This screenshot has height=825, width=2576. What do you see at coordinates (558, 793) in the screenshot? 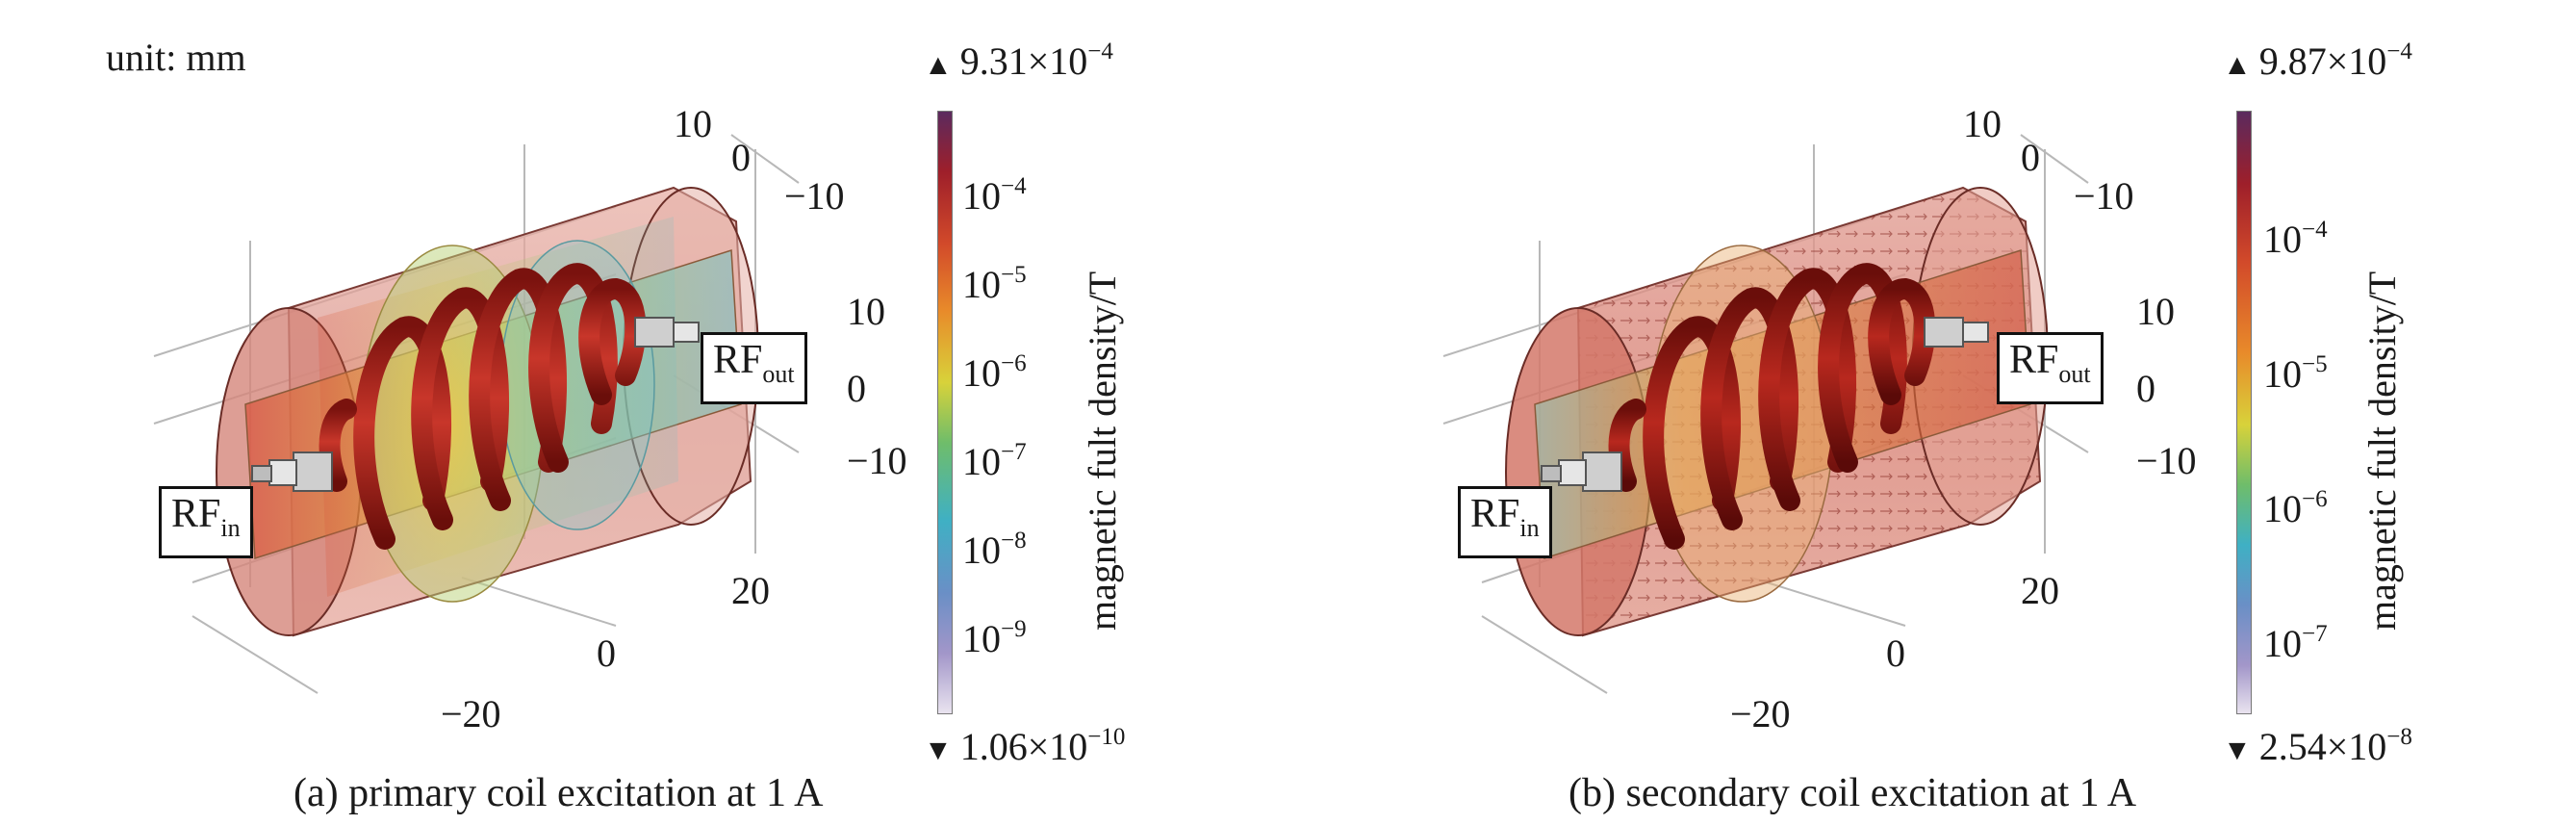
I see `panel-caption: (a) primary coil excitation at 1 A` at bounding box center [558, 793].